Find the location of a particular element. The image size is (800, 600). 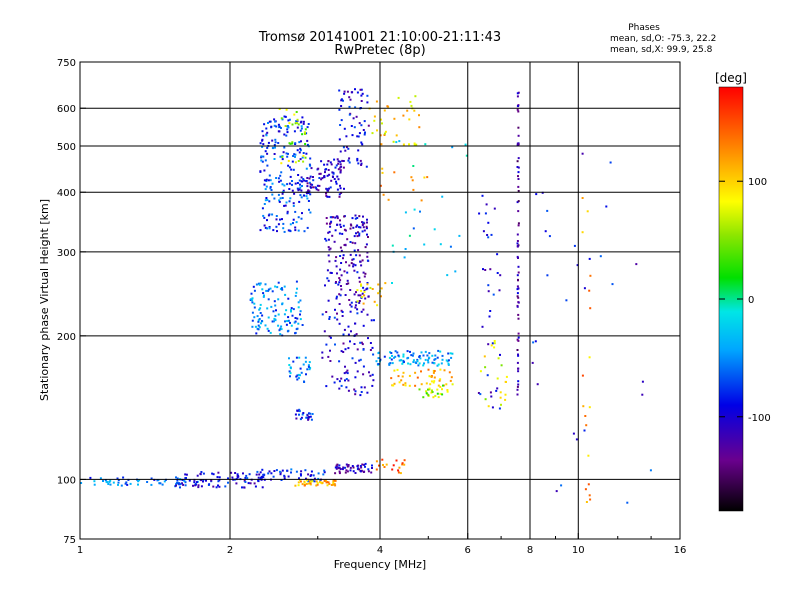

colorbar: -100 0 100 [deg] is located at coordinates (743, 291).